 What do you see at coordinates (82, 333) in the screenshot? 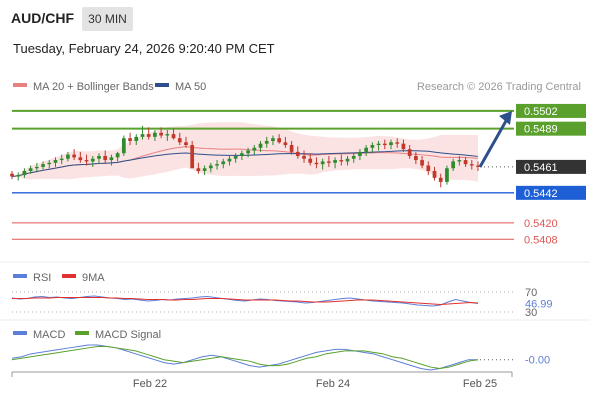
I see `macd-signal-legend-swatch` at bounding box center [82, 333].